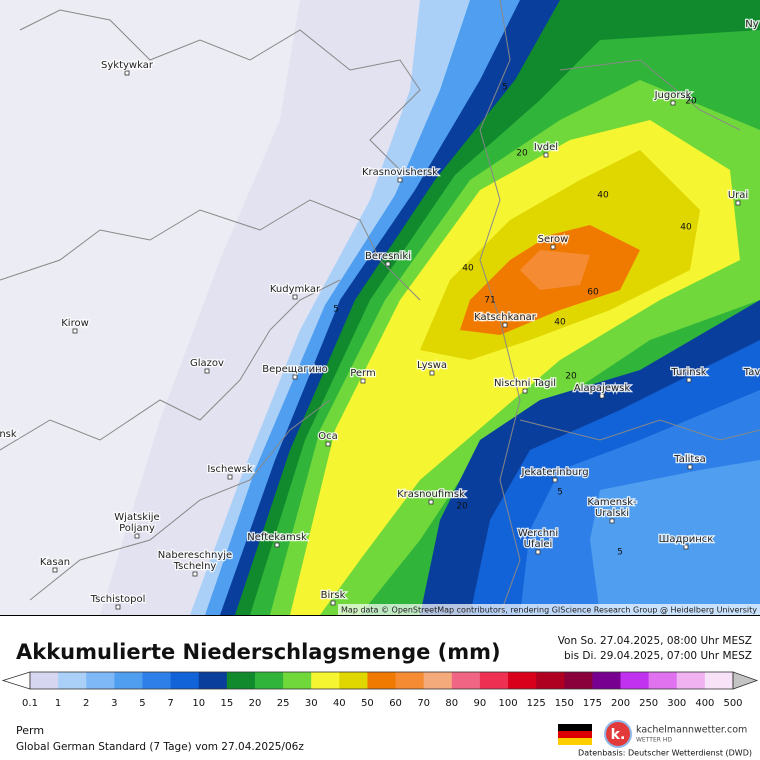 The height and width of the screenshot is (760, 760). Describe the element at coordinates (363, 373) in the screenshot. I see `city-label: Perm` at that location.